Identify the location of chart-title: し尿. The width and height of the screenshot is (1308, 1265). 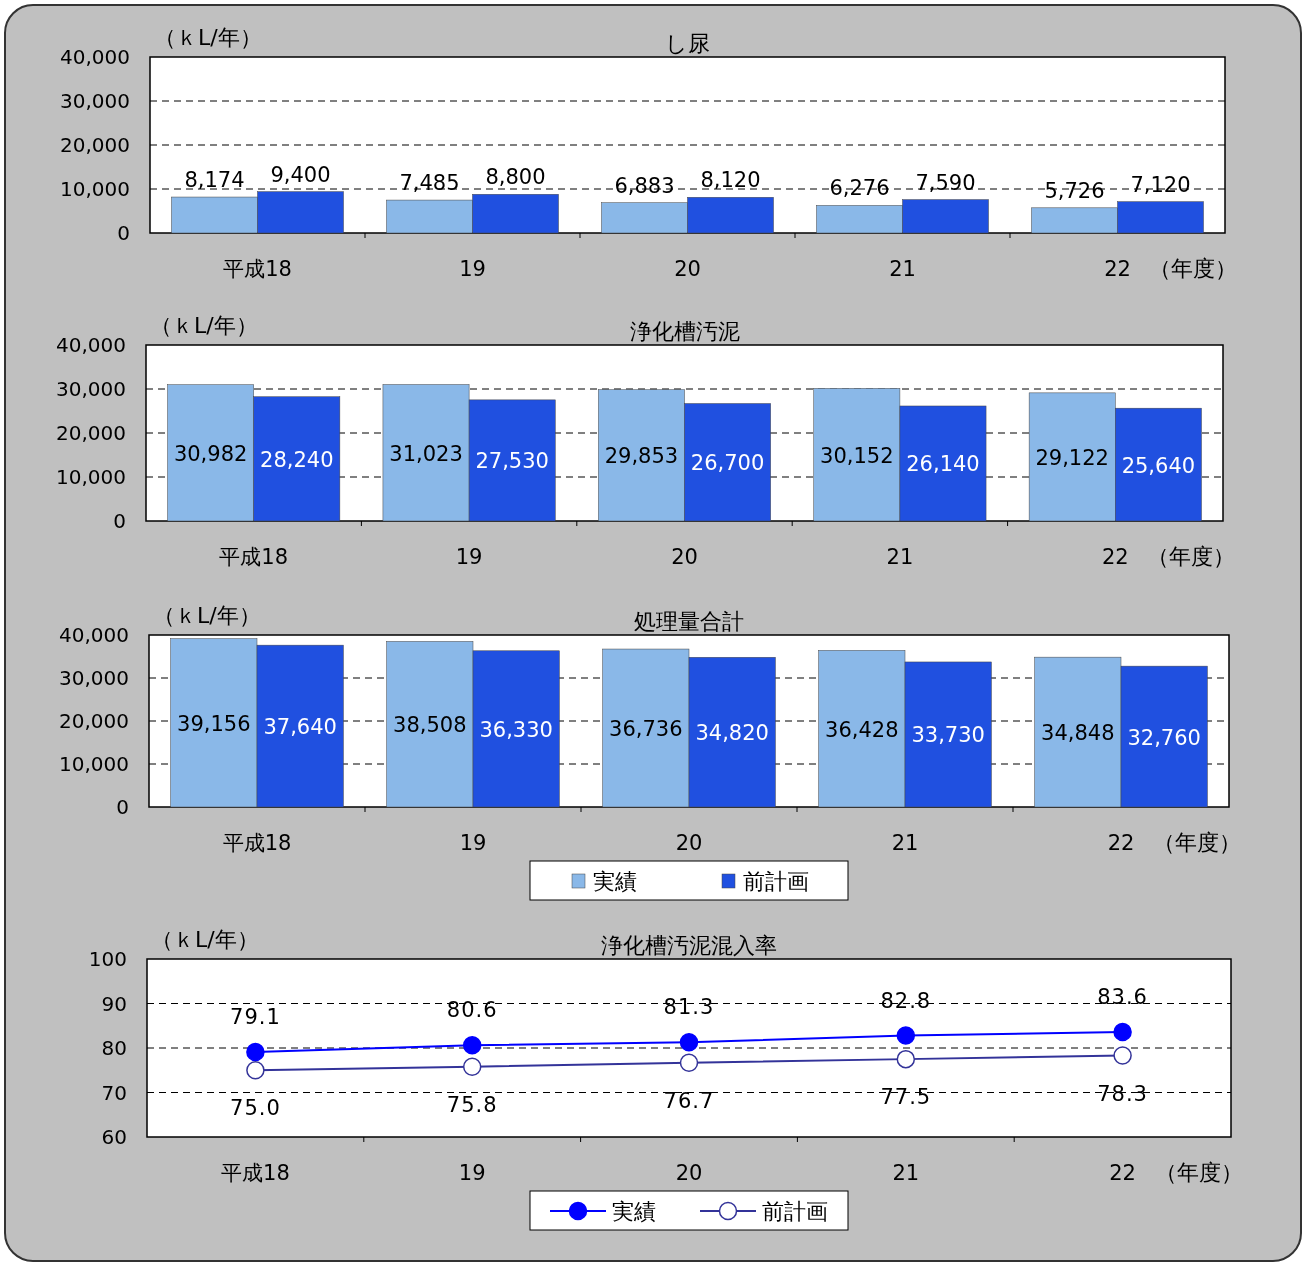
(687, 43).